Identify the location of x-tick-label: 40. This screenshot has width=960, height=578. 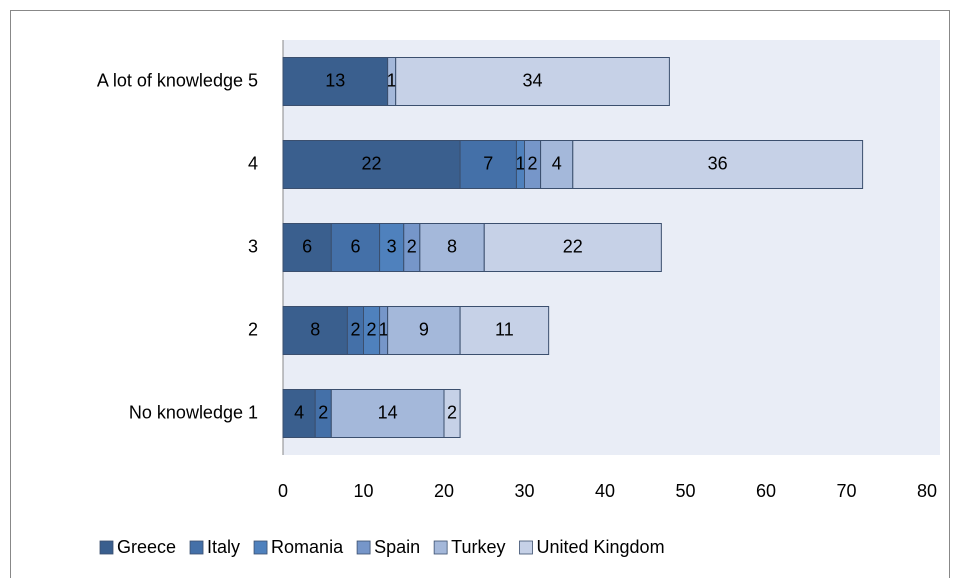
(605, 491).